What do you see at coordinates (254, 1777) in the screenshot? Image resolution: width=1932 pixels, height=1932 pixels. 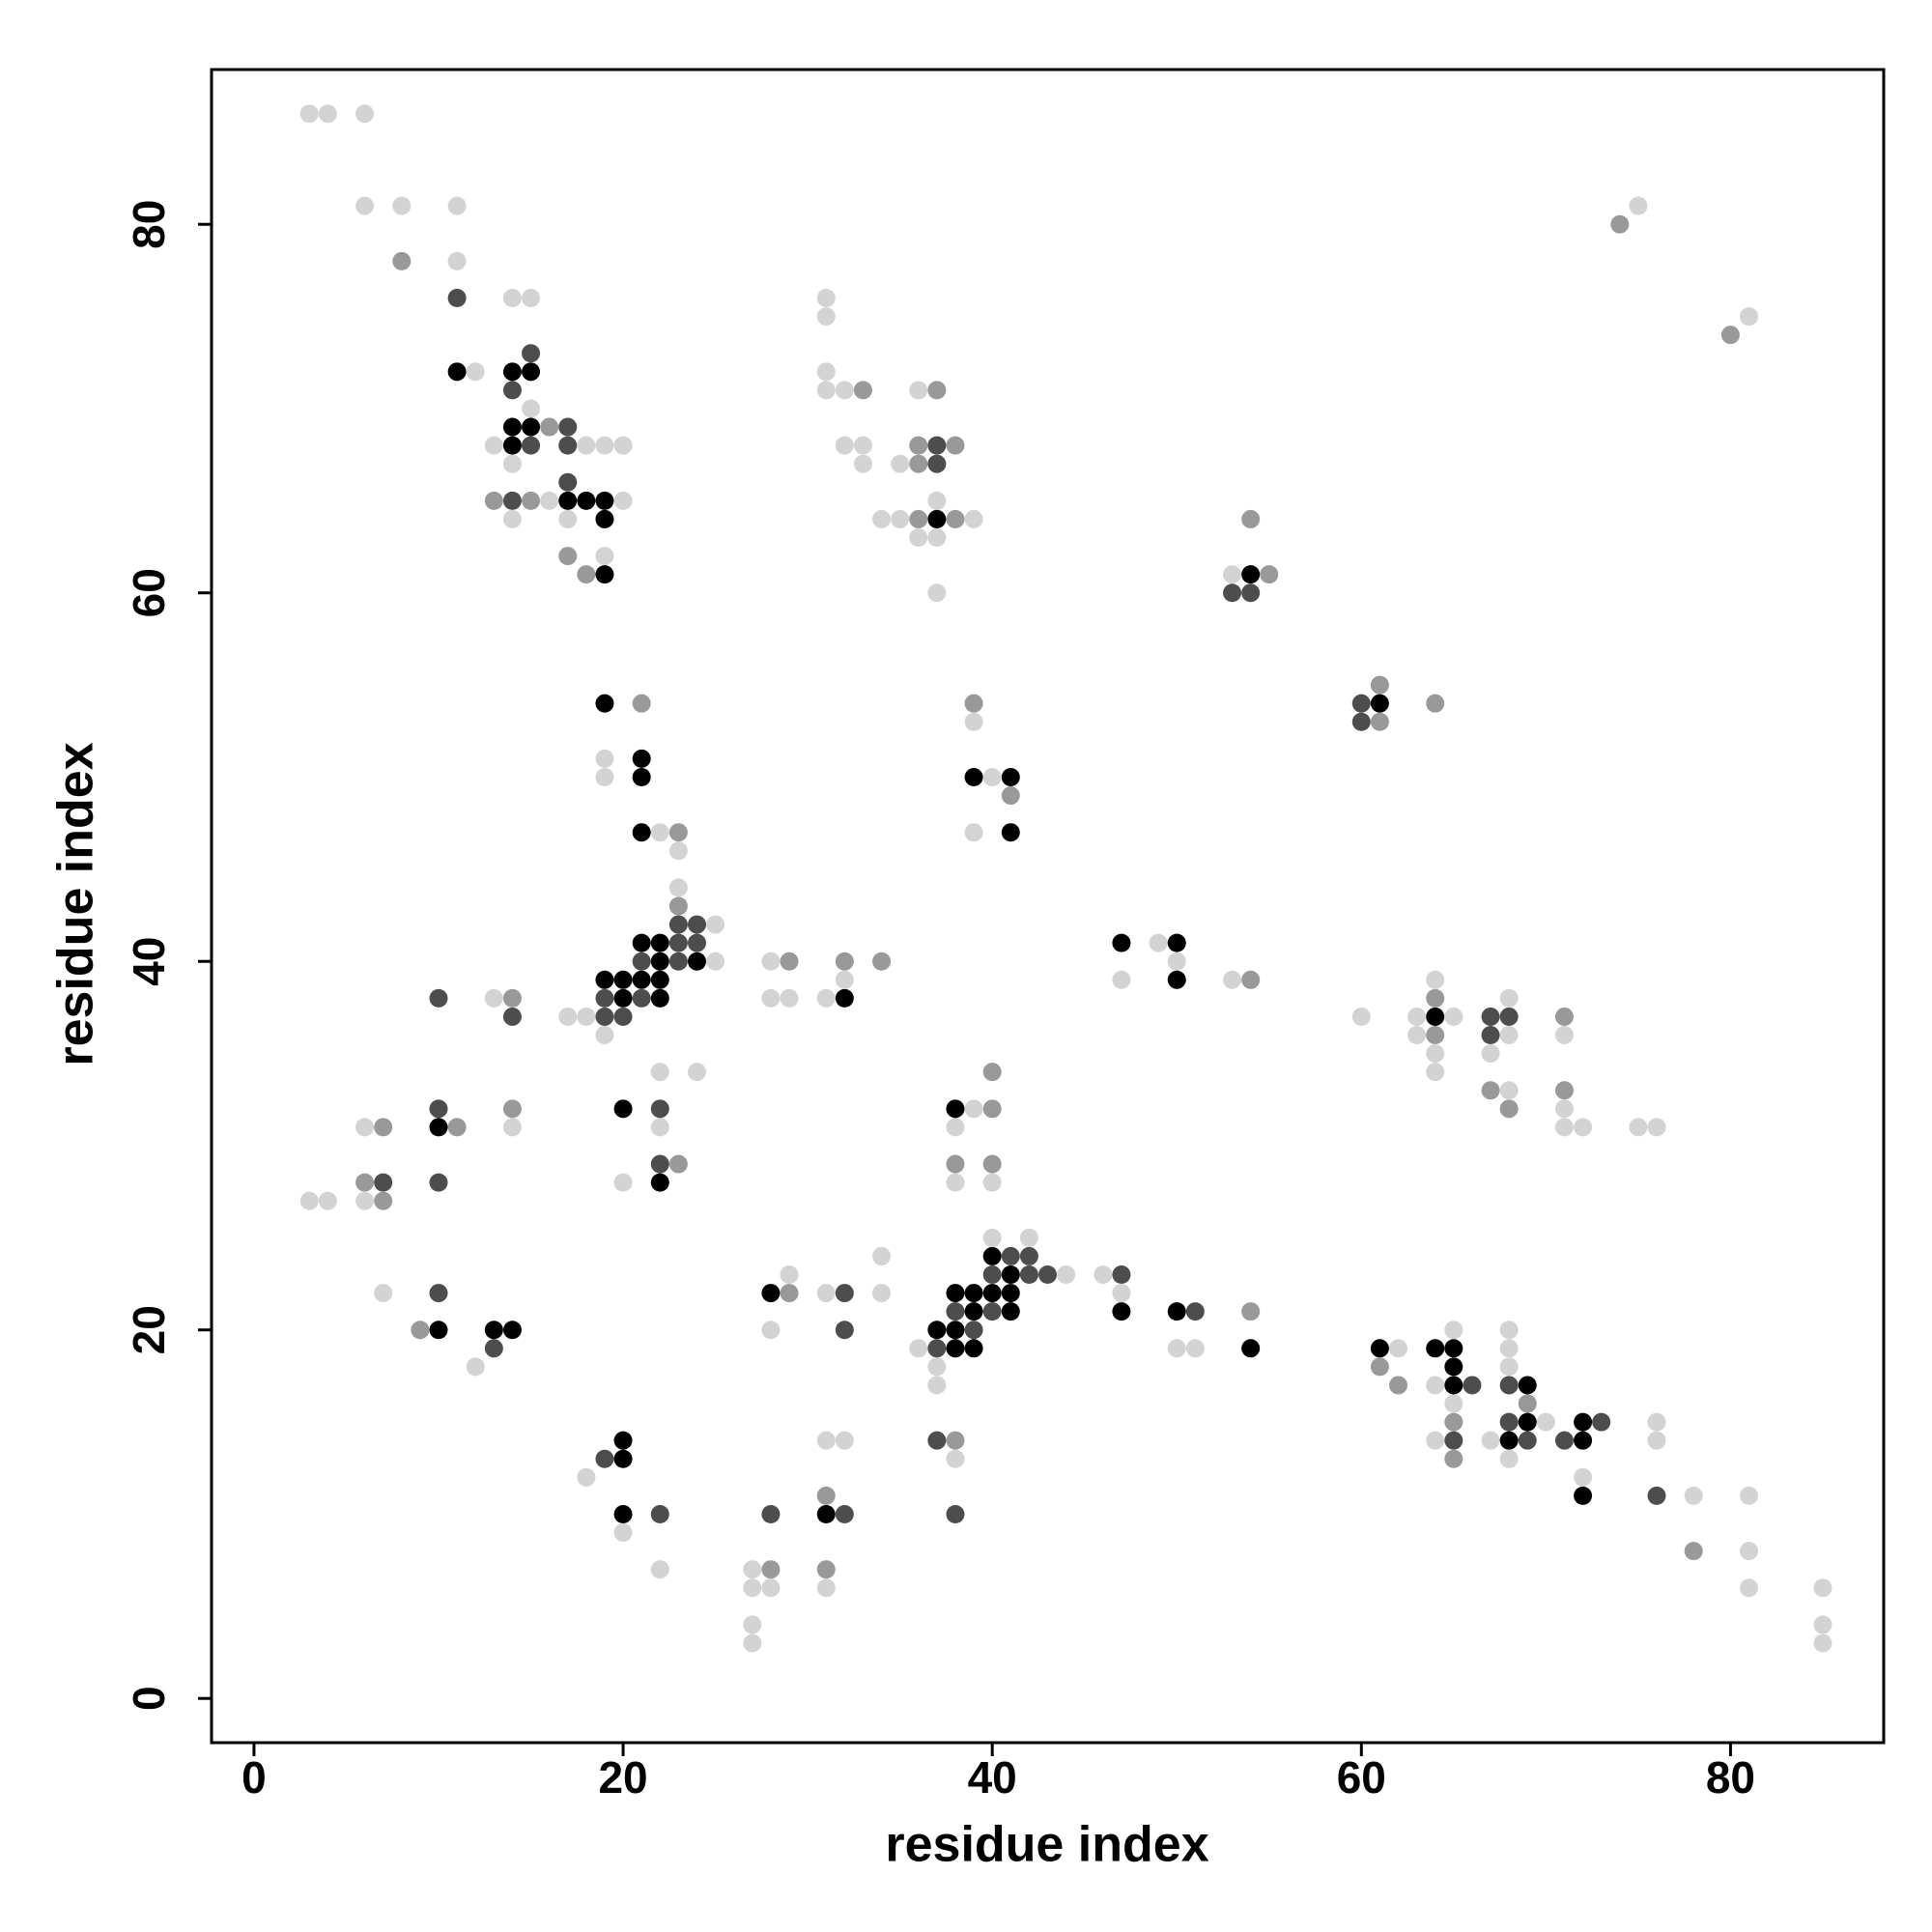 I see `x-tick-label: 0` at bounding box center [254, 1777].